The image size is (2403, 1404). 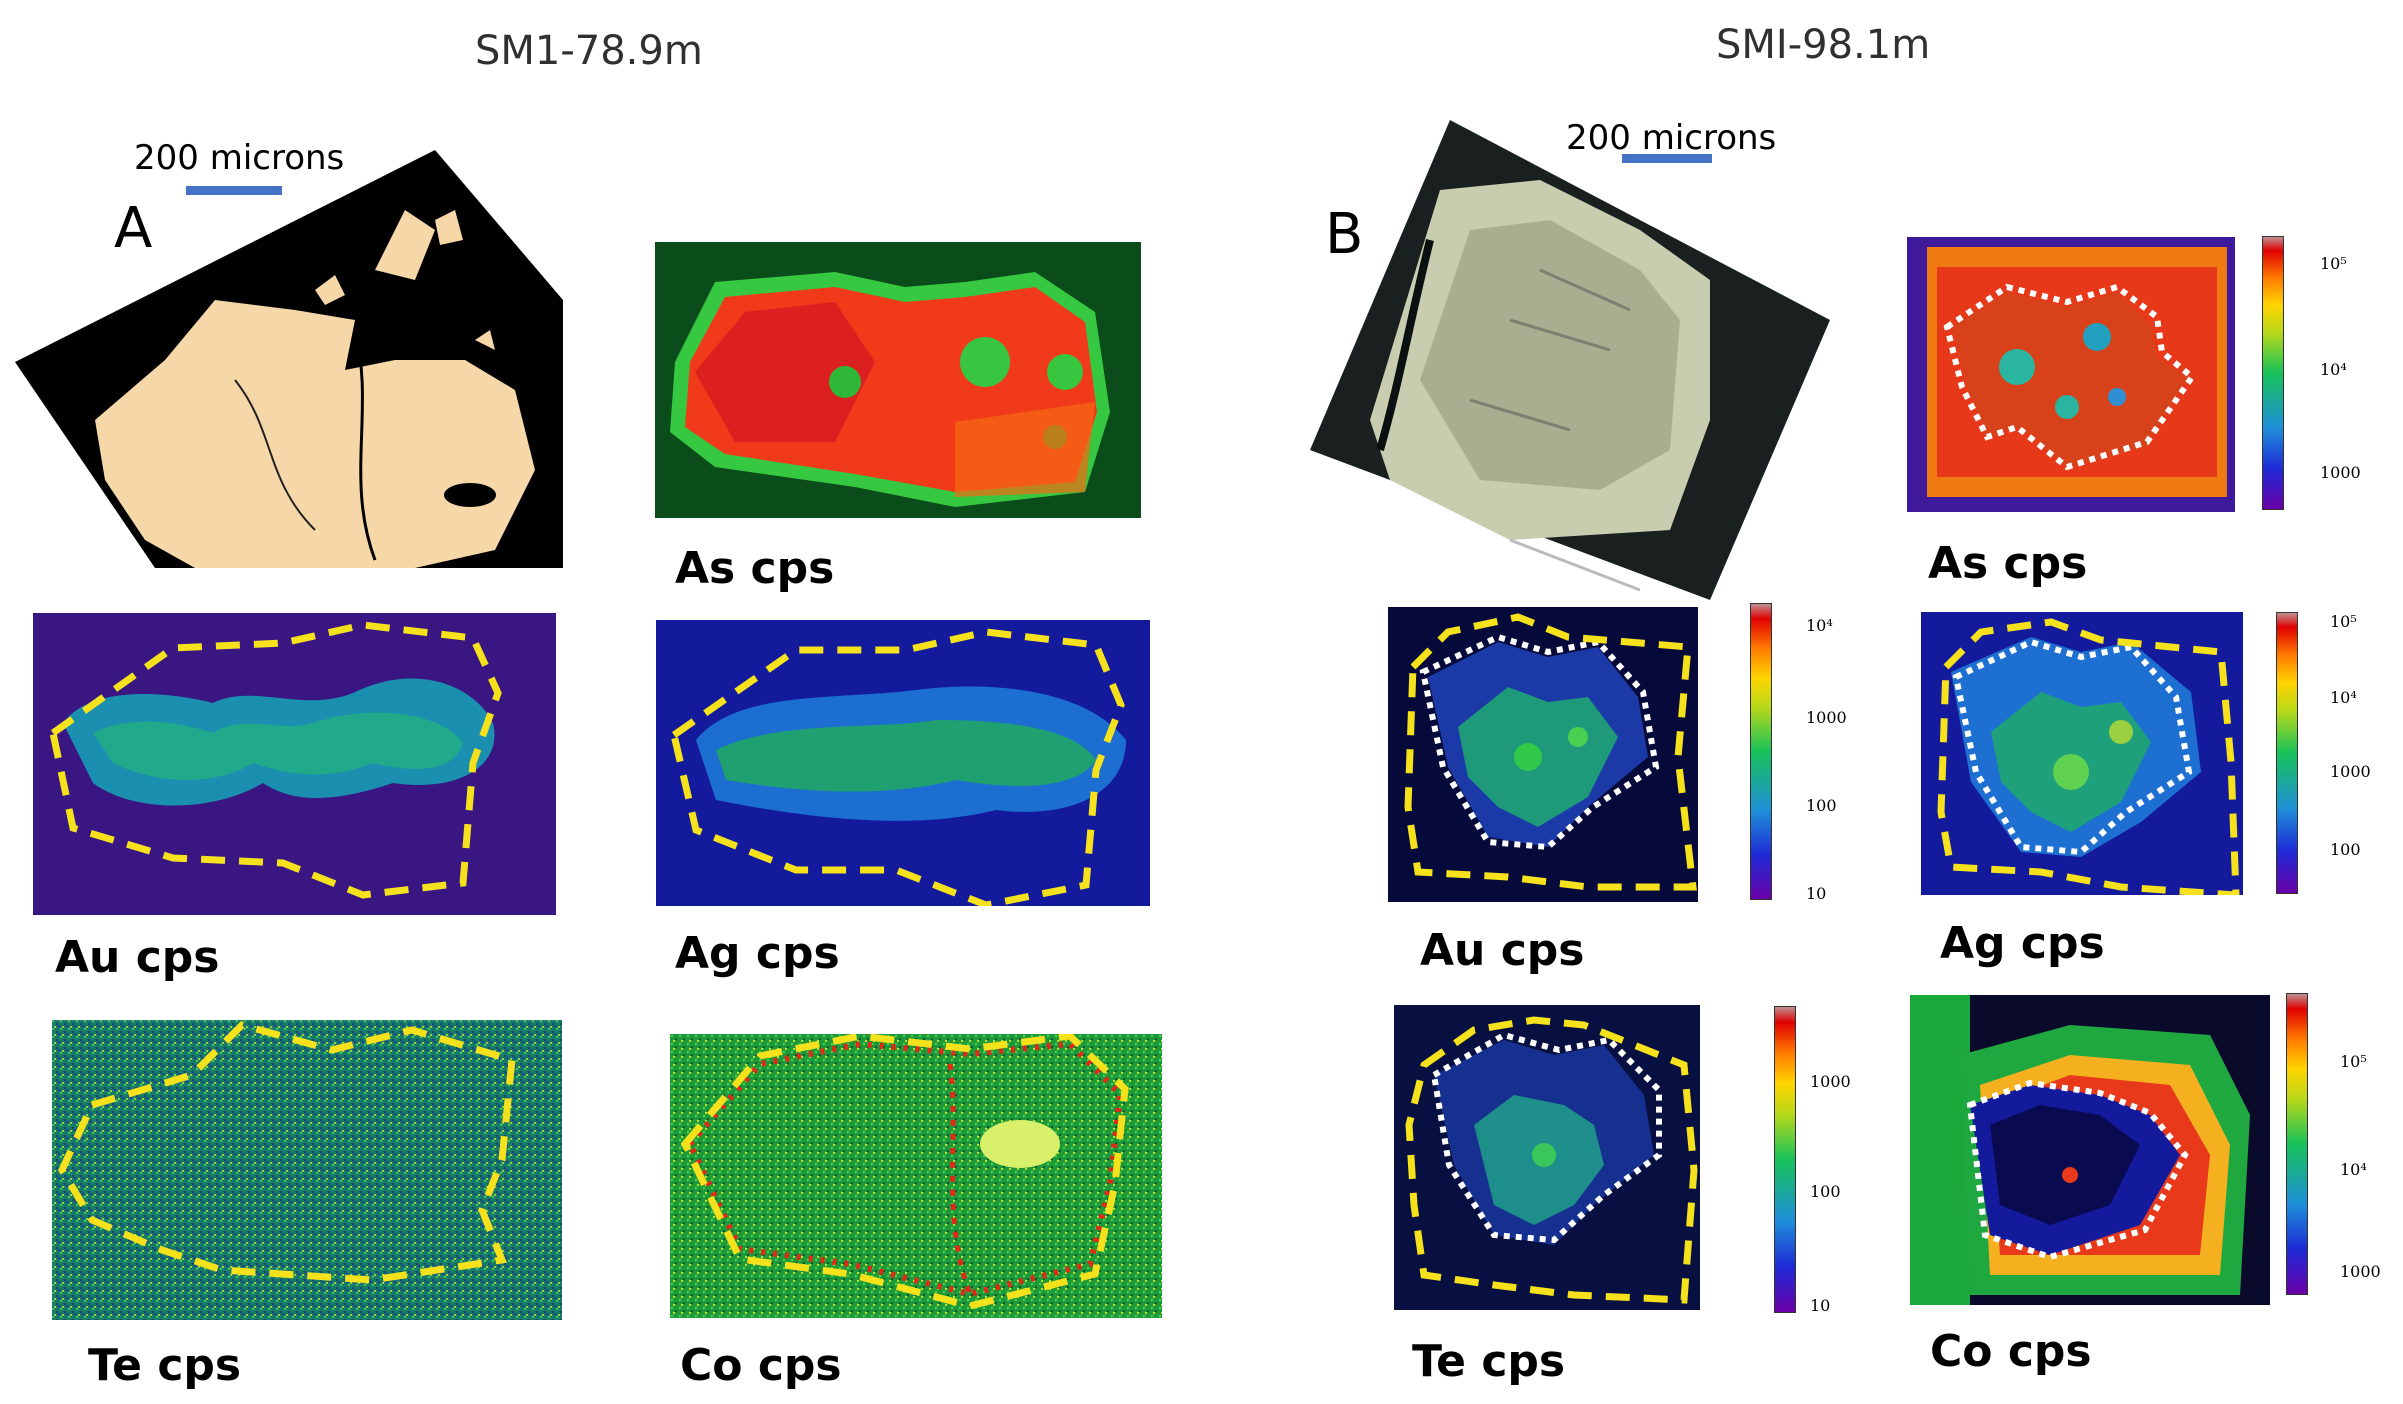 What do you see at coordinates (1816, 893) in the screenshot?
I see `panel-b-au-tick: 10` at bounding box center [1816, 893].